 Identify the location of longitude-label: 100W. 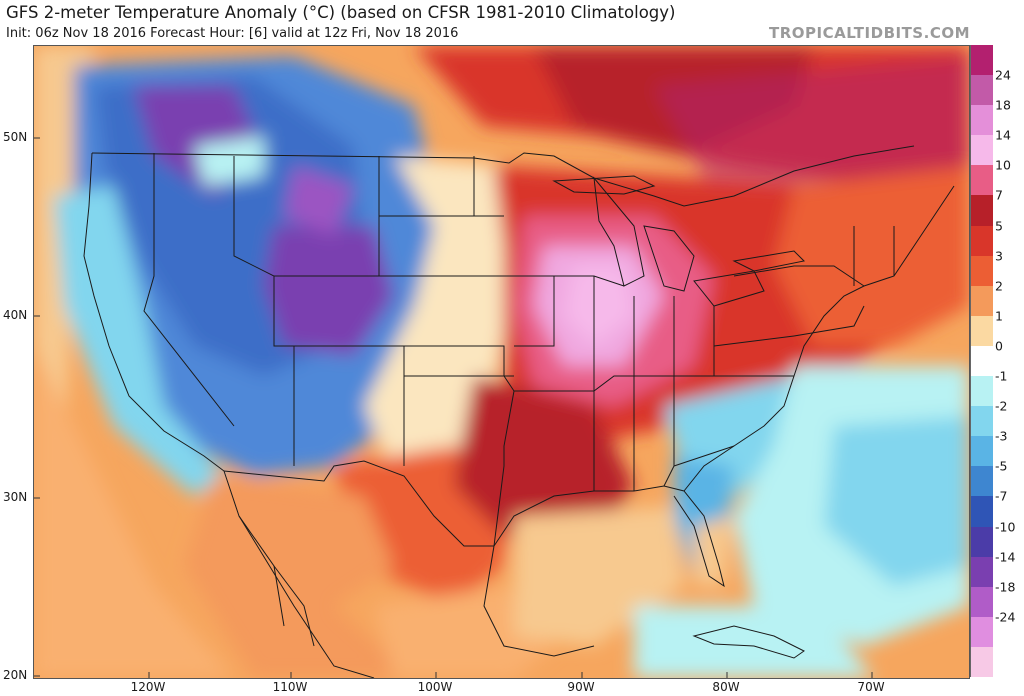
(435, 687).